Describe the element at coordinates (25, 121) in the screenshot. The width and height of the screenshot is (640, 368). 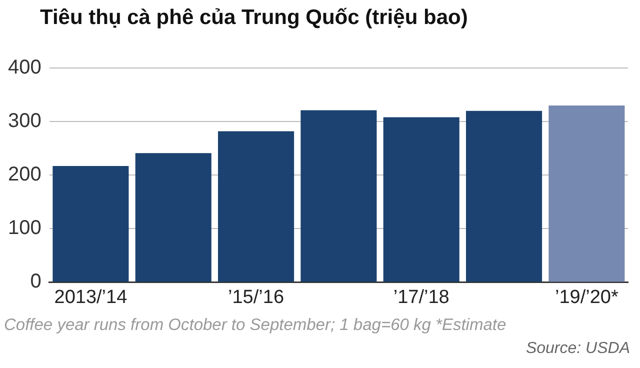
I see `y-tick-label: 300` at that location.